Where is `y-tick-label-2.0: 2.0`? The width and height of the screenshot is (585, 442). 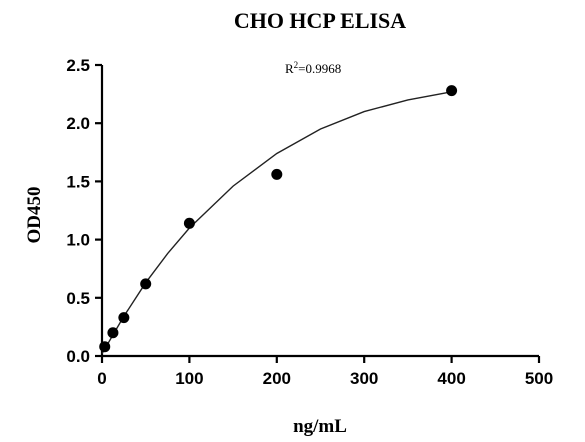 y-tick-label-2.0: 2.0 is located at coordinates (78, 123).